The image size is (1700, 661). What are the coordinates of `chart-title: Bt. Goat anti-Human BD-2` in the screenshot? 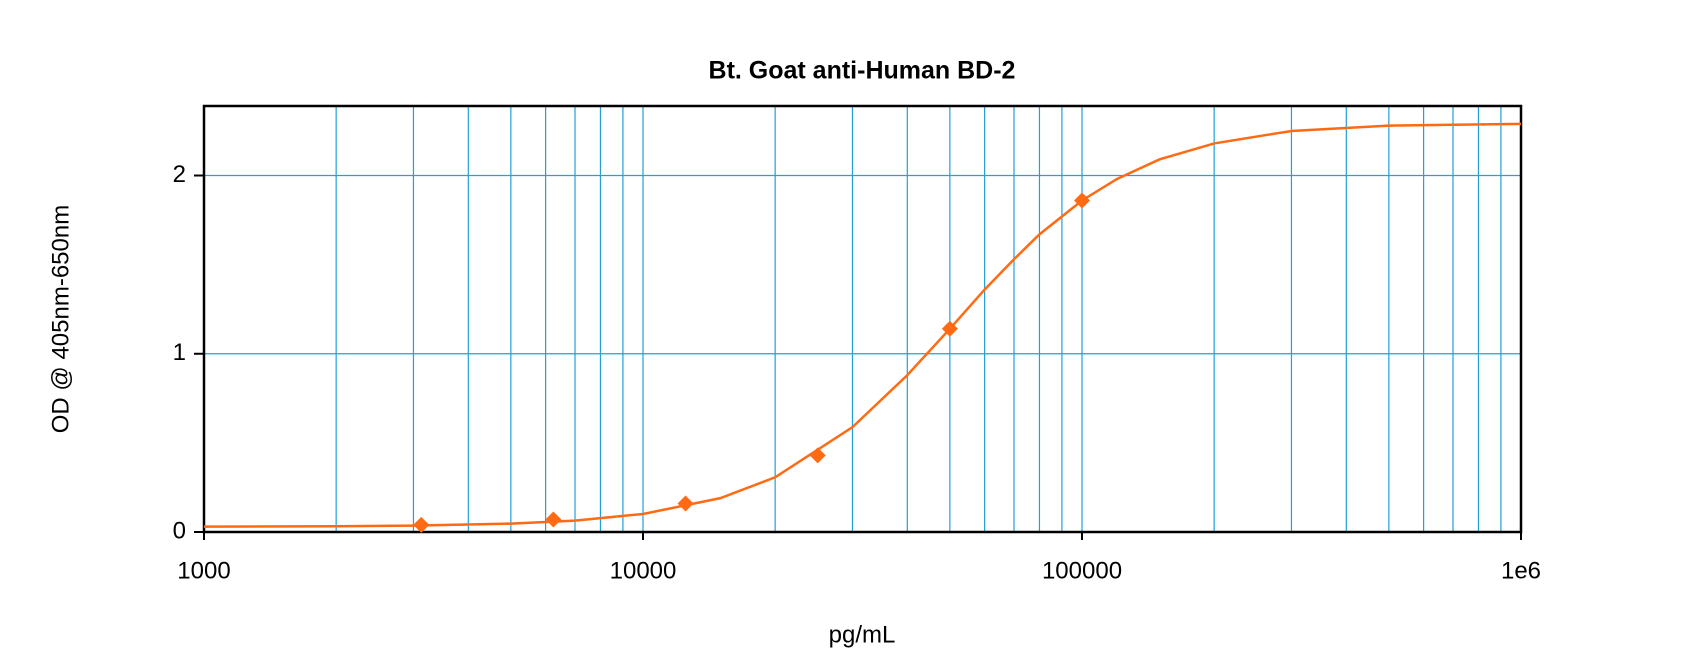 It's located at (862, 71).